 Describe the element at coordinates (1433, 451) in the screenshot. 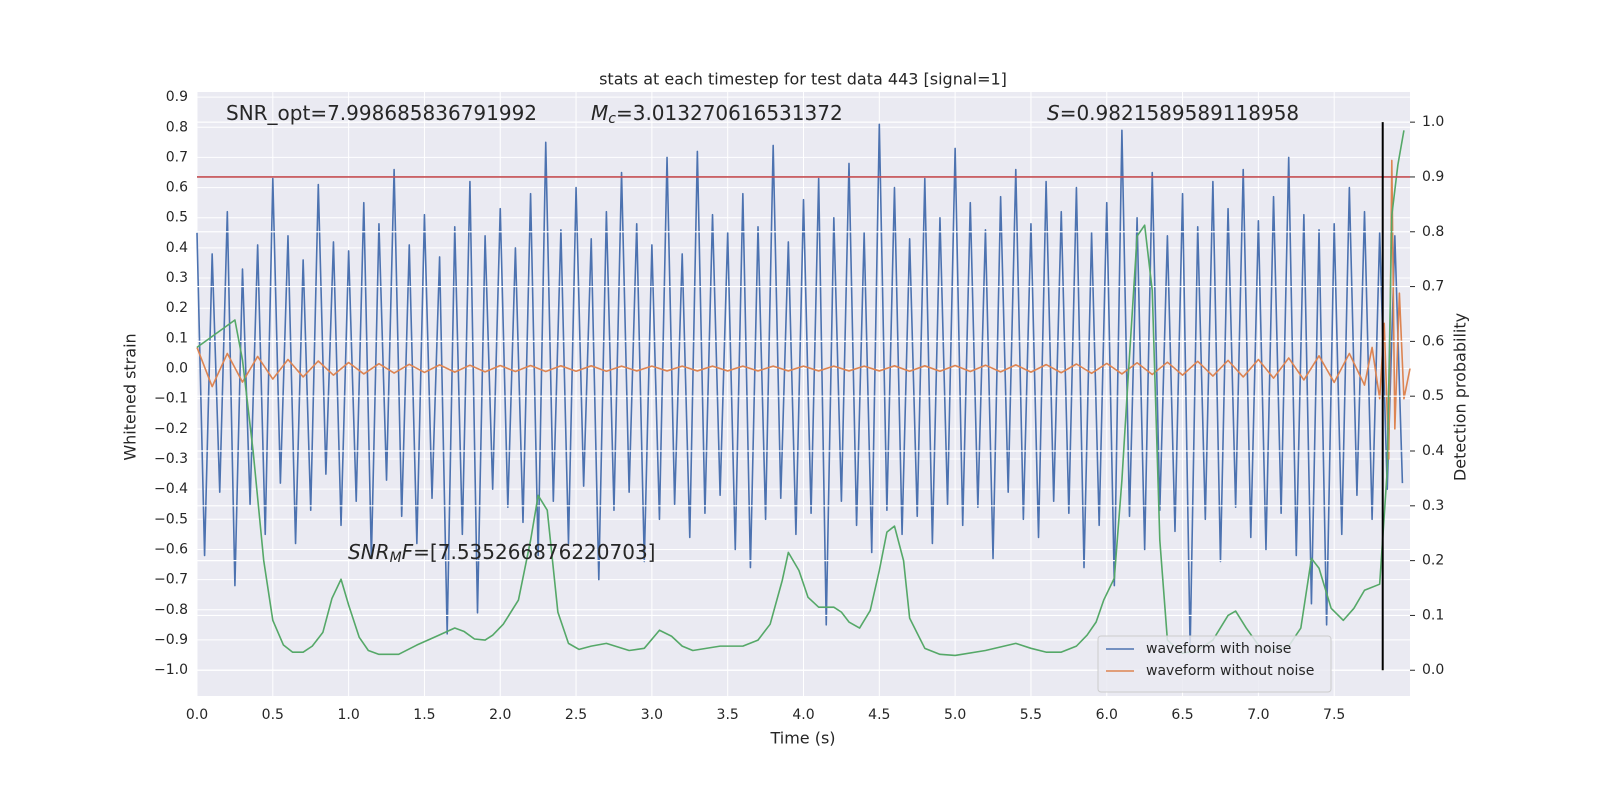

I see `y2-tick-label: 0.4` at that location.